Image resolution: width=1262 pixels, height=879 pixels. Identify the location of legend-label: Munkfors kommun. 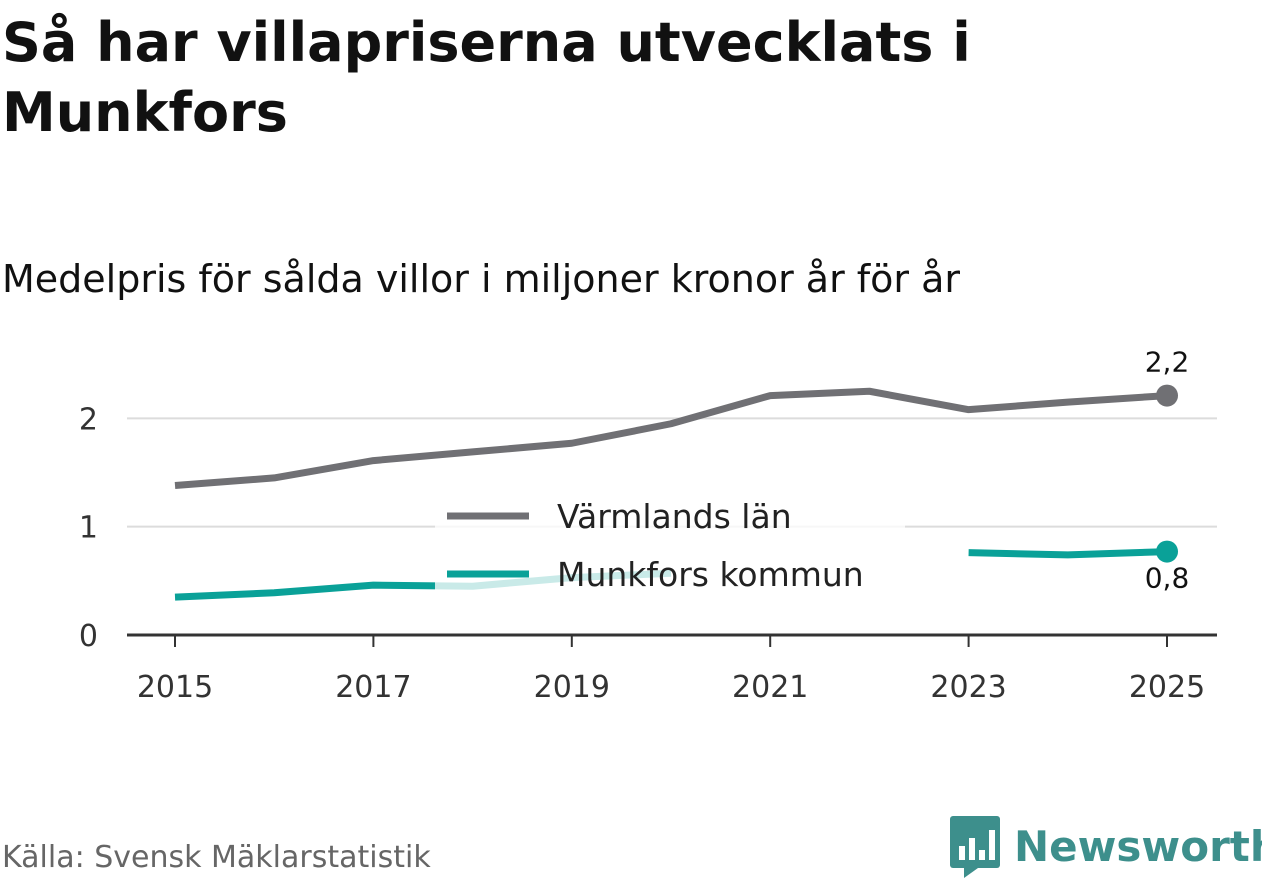
(710, 574).